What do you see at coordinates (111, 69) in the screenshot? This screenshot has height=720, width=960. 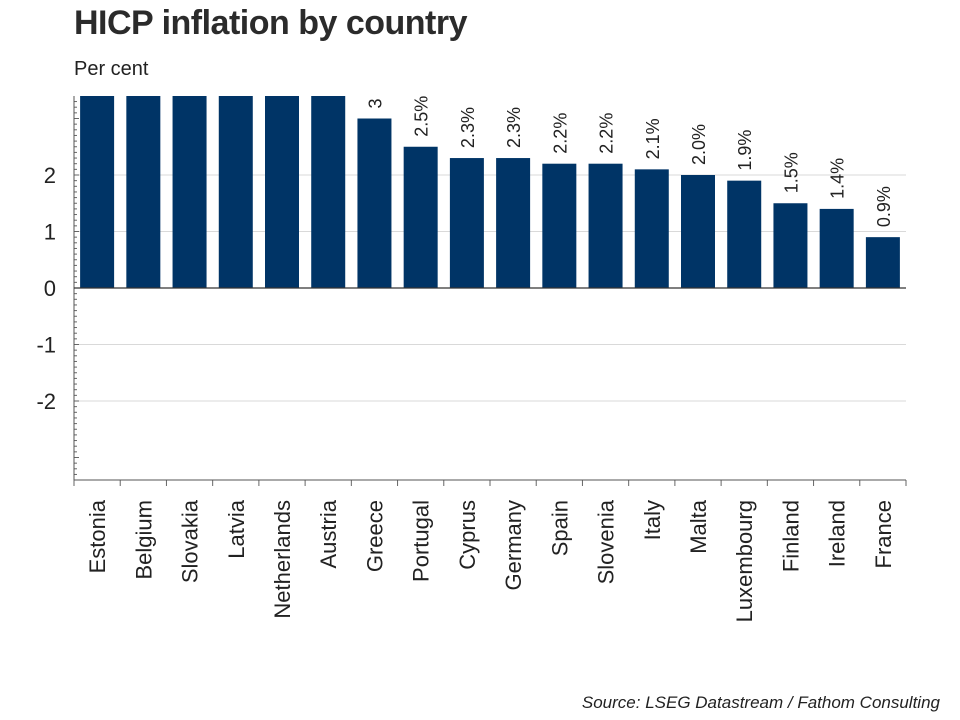 I see `chart-subtitle: Per cent` at bounding box center [111, 69].